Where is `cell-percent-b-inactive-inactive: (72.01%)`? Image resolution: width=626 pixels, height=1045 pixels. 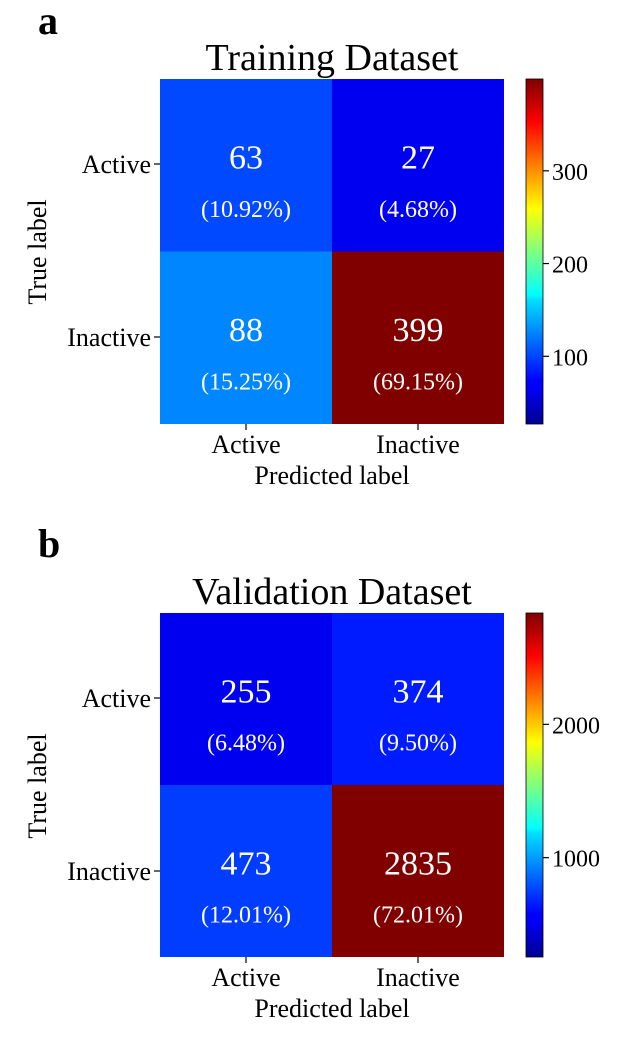 cell-percent-b-inactive-inactive: (72.01%) is located at coordinates (418, 916).